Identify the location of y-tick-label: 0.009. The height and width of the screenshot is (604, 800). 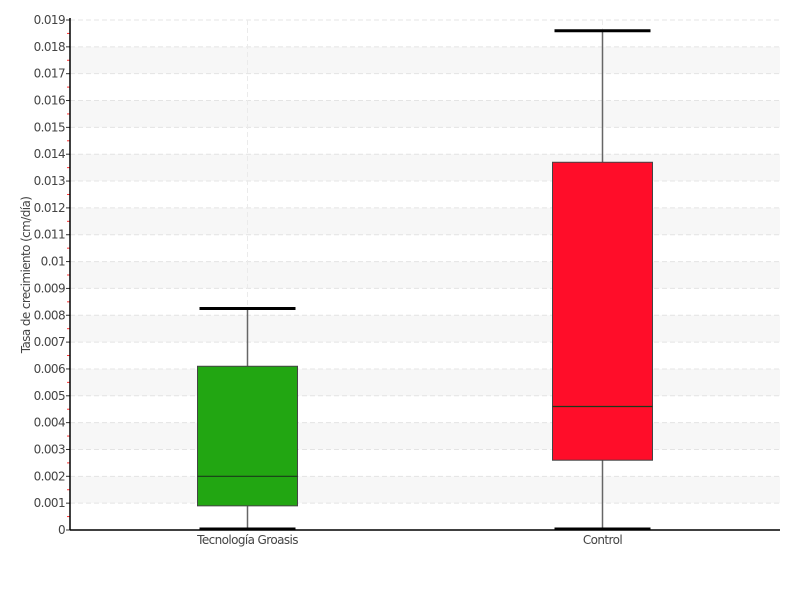
(49, 288).